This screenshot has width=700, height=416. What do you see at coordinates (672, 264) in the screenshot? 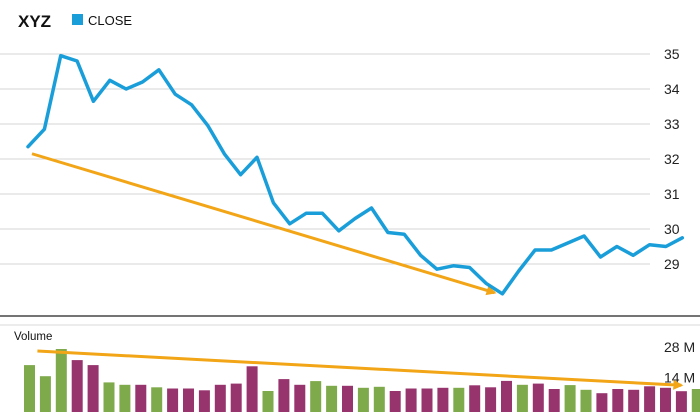
I see `price-tick-label: 29` at bounding box center [672, 264].